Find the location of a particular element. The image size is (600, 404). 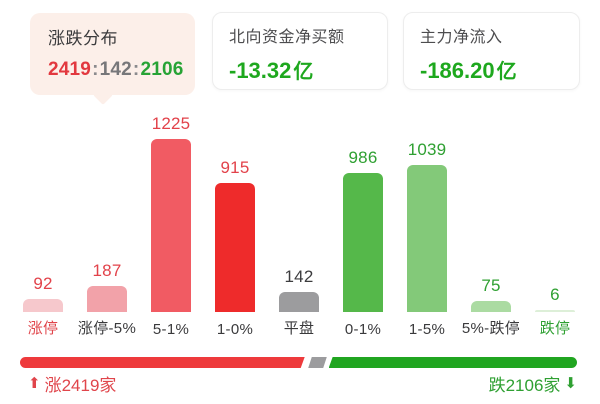

flat-count: 142 is located at coordinates (115, 69).